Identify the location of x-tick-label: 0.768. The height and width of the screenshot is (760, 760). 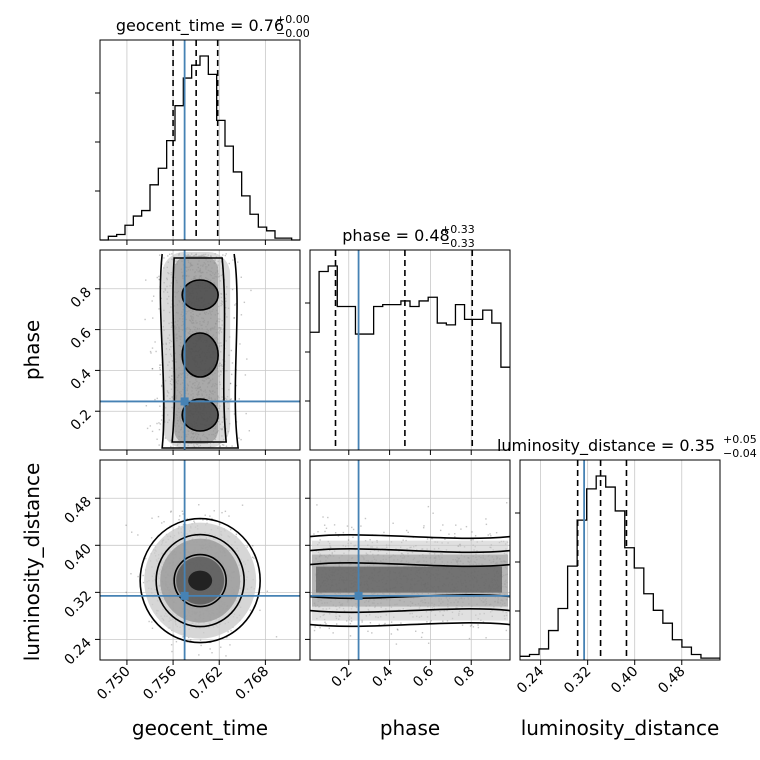
(253, 684).